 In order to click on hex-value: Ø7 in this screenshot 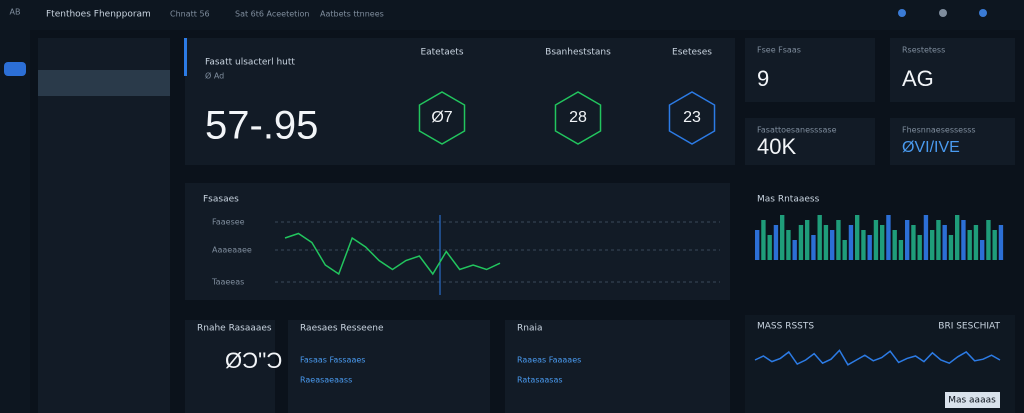, I will do `click(441, 117)`.